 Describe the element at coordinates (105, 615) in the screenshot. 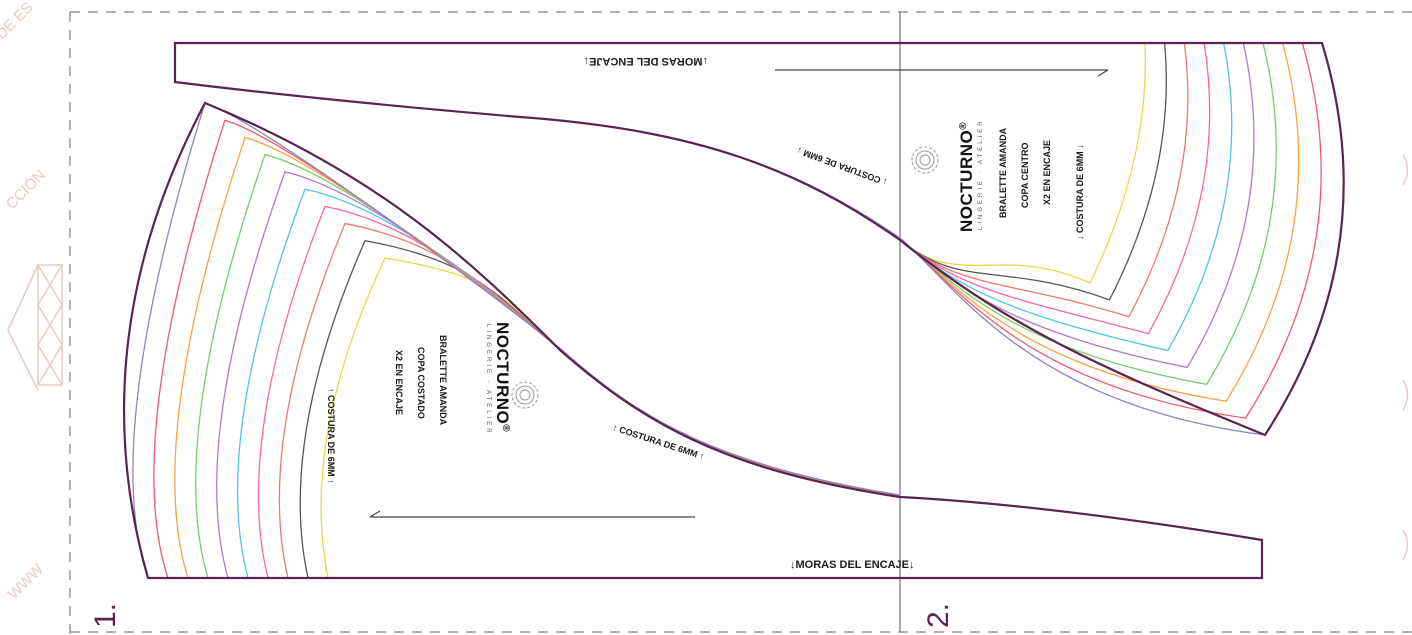

I see `piece-1-number: 1.` at that location.